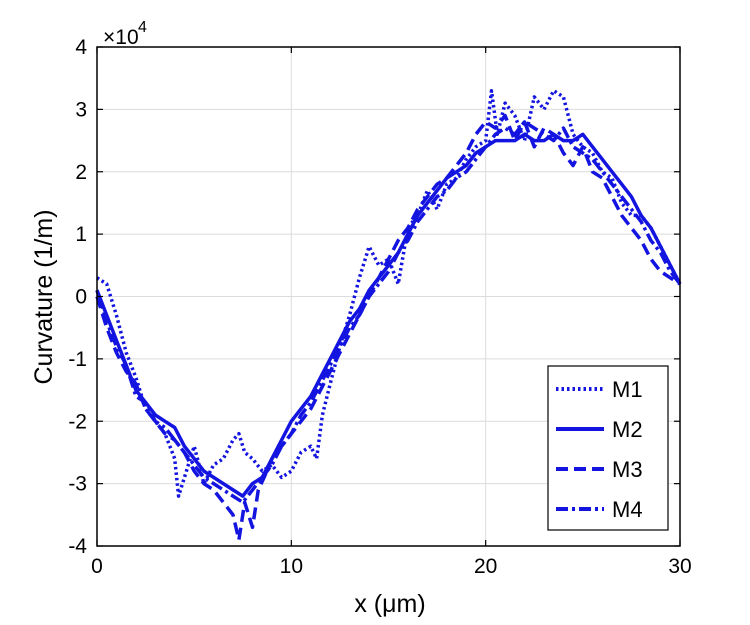 Image resolution: width=750 pixels, height=625 pixels. What do you see at coordinates (81, 172) in the screenshot?
I see `y-tick-label: 2` at bounding box center [81, 172].